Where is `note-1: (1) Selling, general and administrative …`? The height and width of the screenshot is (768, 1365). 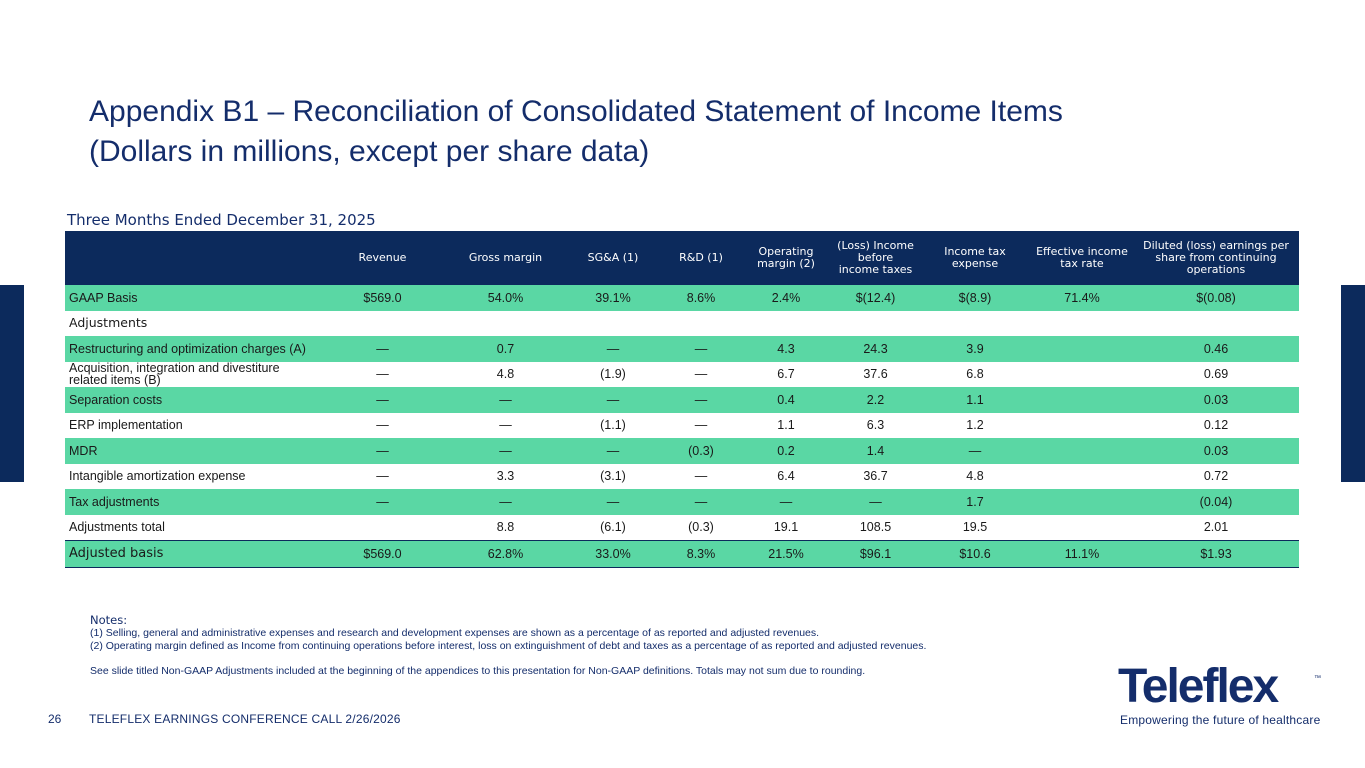 note-1: (1) Selling, general and administrative … is located at coordinates (455, 633).